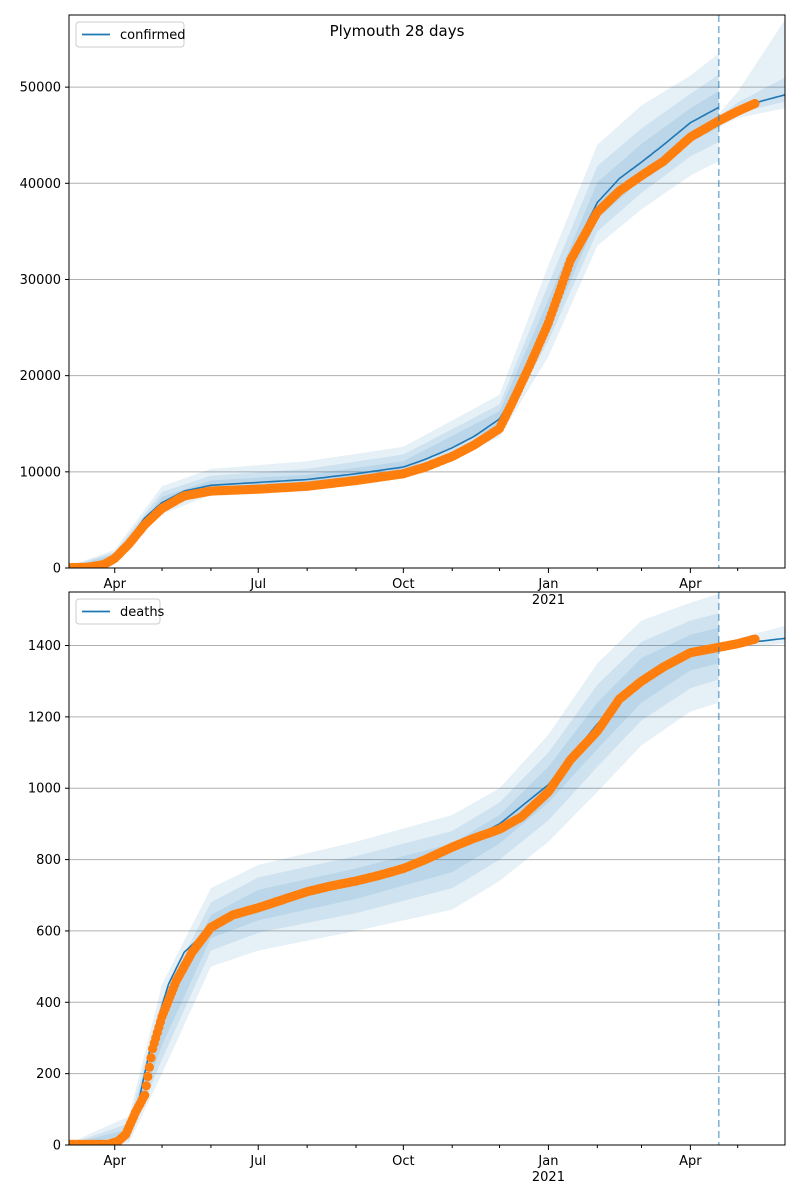 Image resolution: width=800 pixels, height=1204 pixels. I want to click on confidence-band, so click(751, 73).